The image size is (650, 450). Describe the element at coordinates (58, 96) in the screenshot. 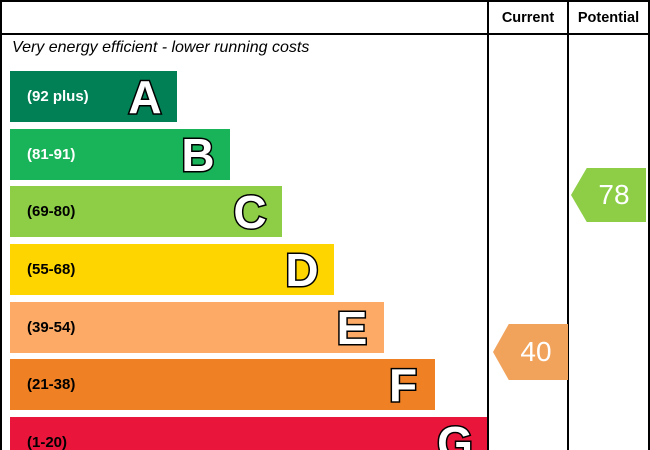

I see `band-range-label: (92 plus)` at that location.